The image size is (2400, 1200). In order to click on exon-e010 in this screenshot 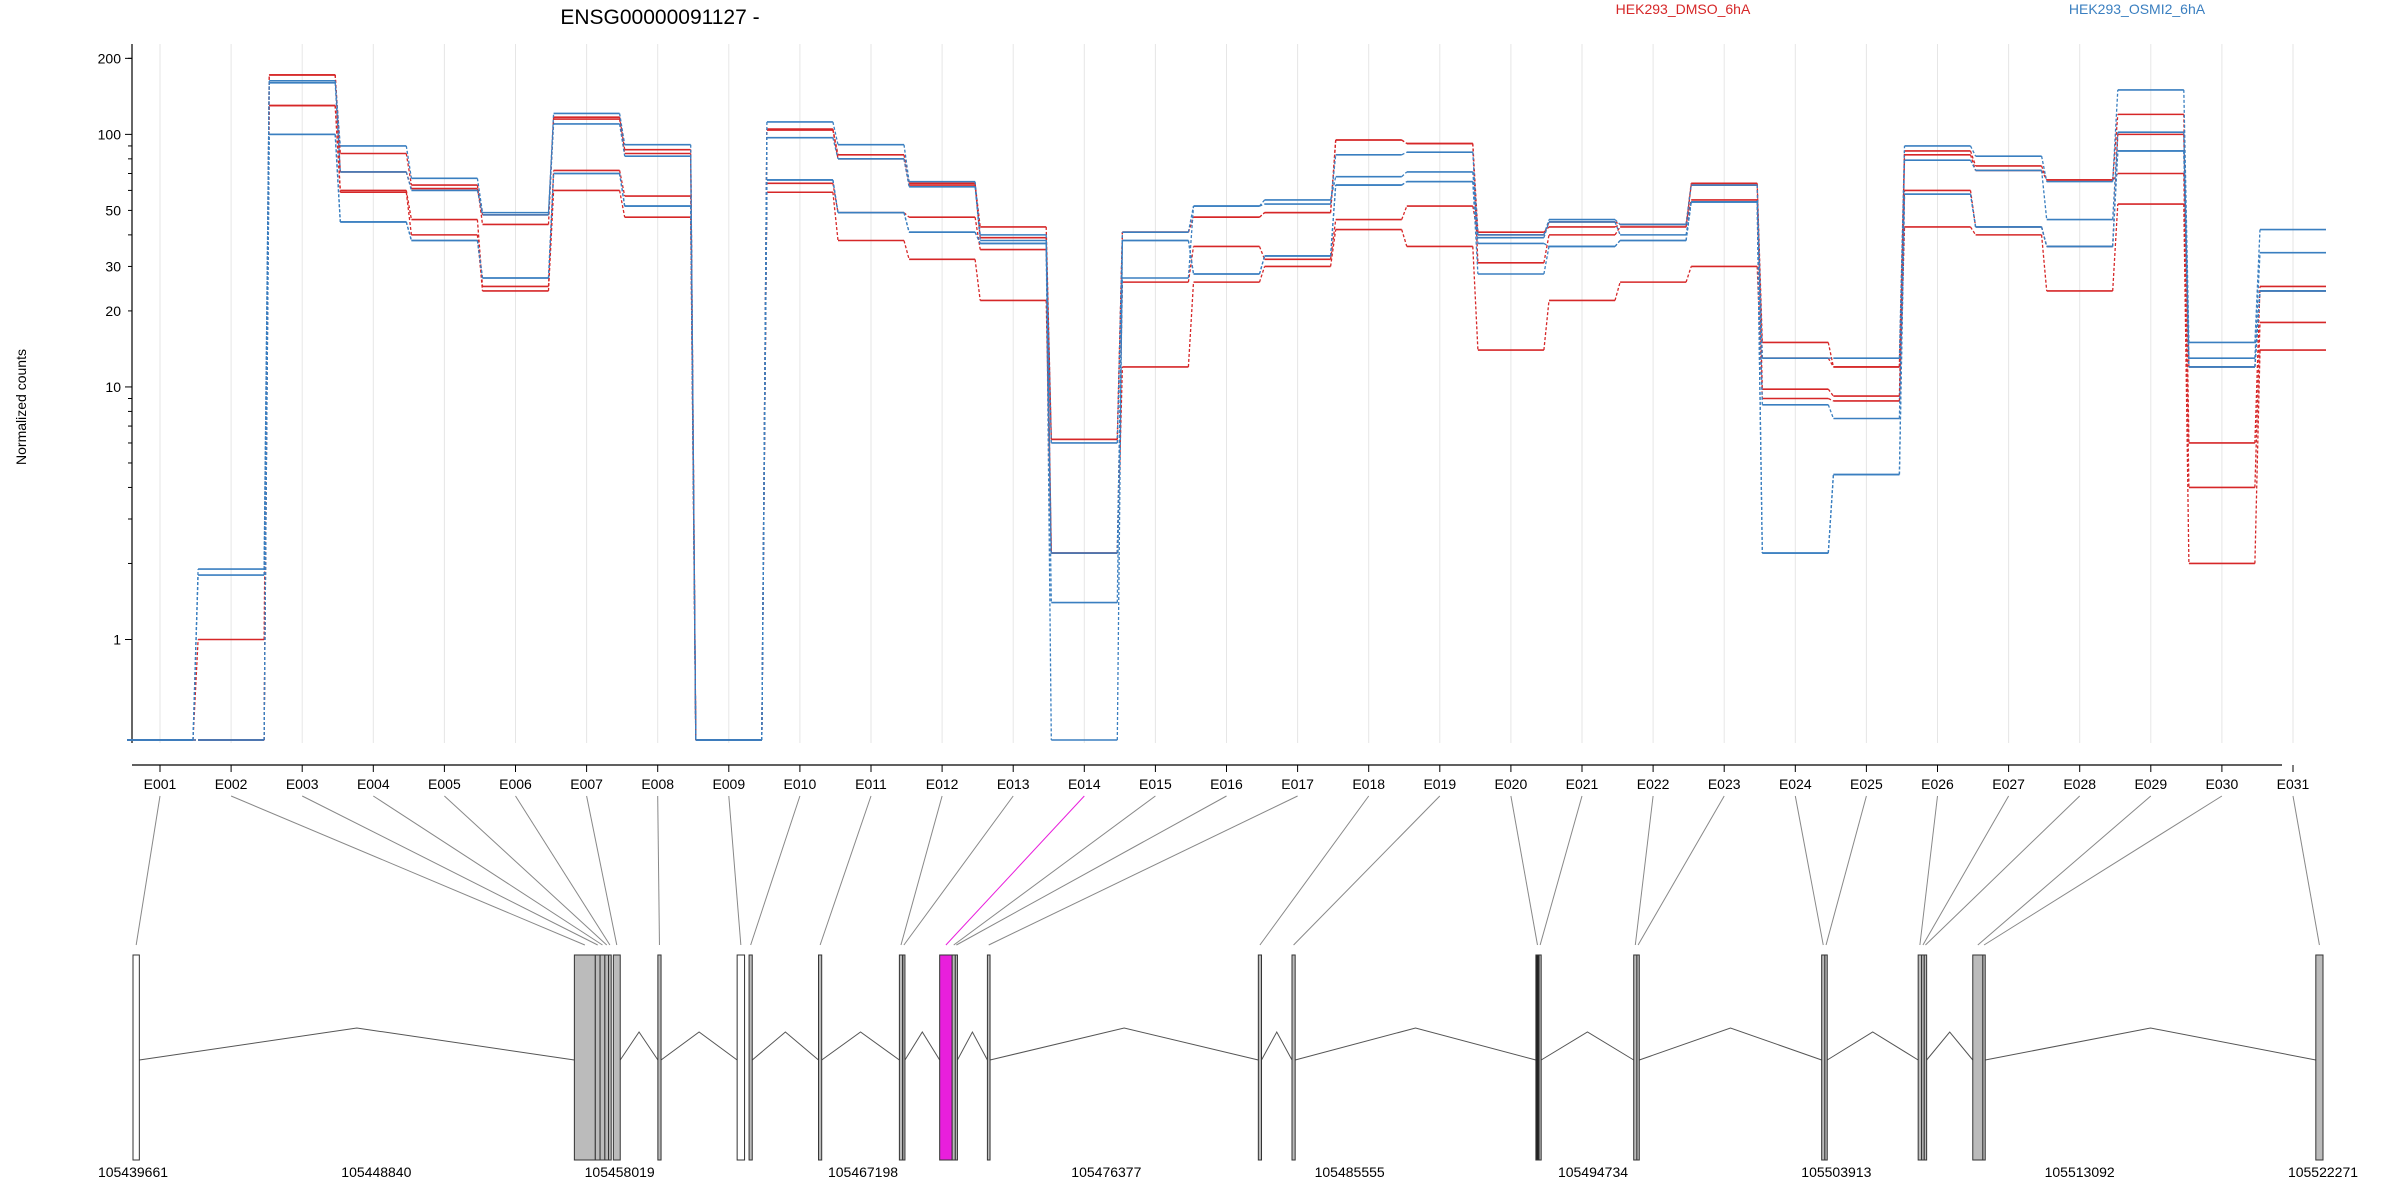, I will do `click(750, 1057)`.